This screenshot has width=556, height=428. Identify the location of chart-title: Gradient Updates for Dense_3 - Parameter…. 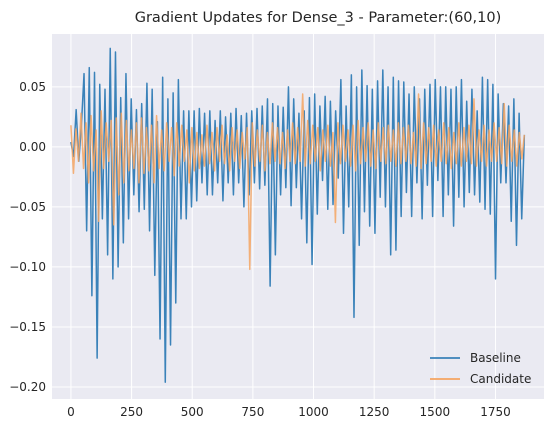
(318, 18).